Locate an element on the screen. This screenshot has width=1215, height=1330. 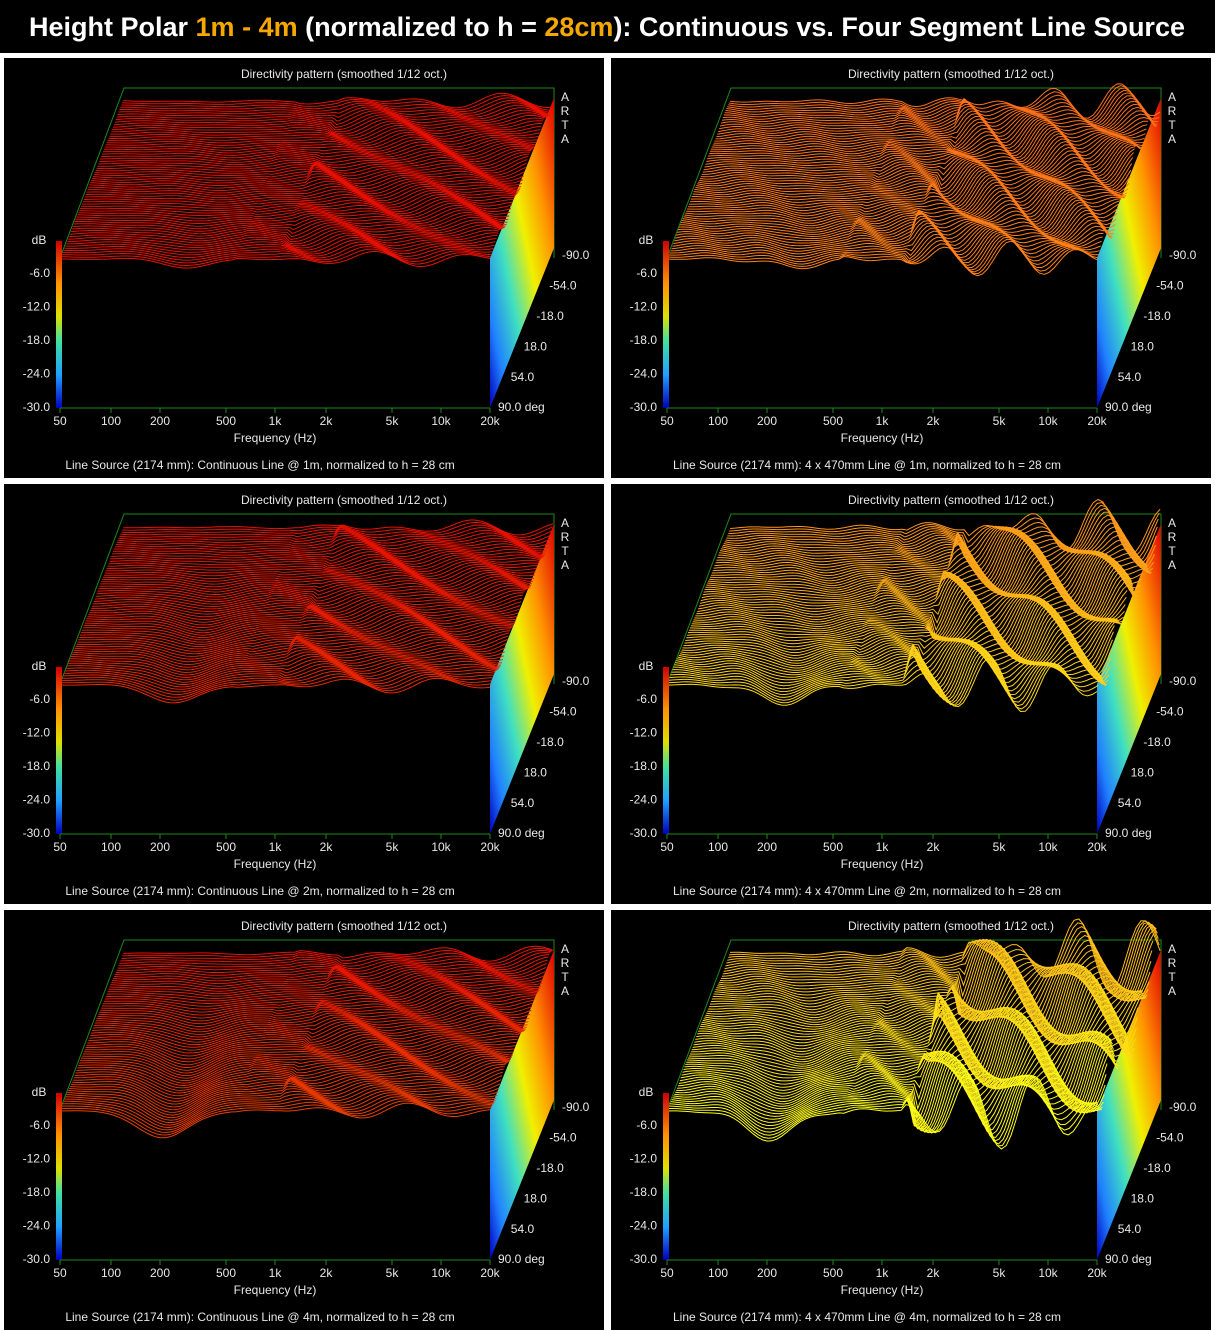
title-highlight: - is located at coordinates (247, 27).